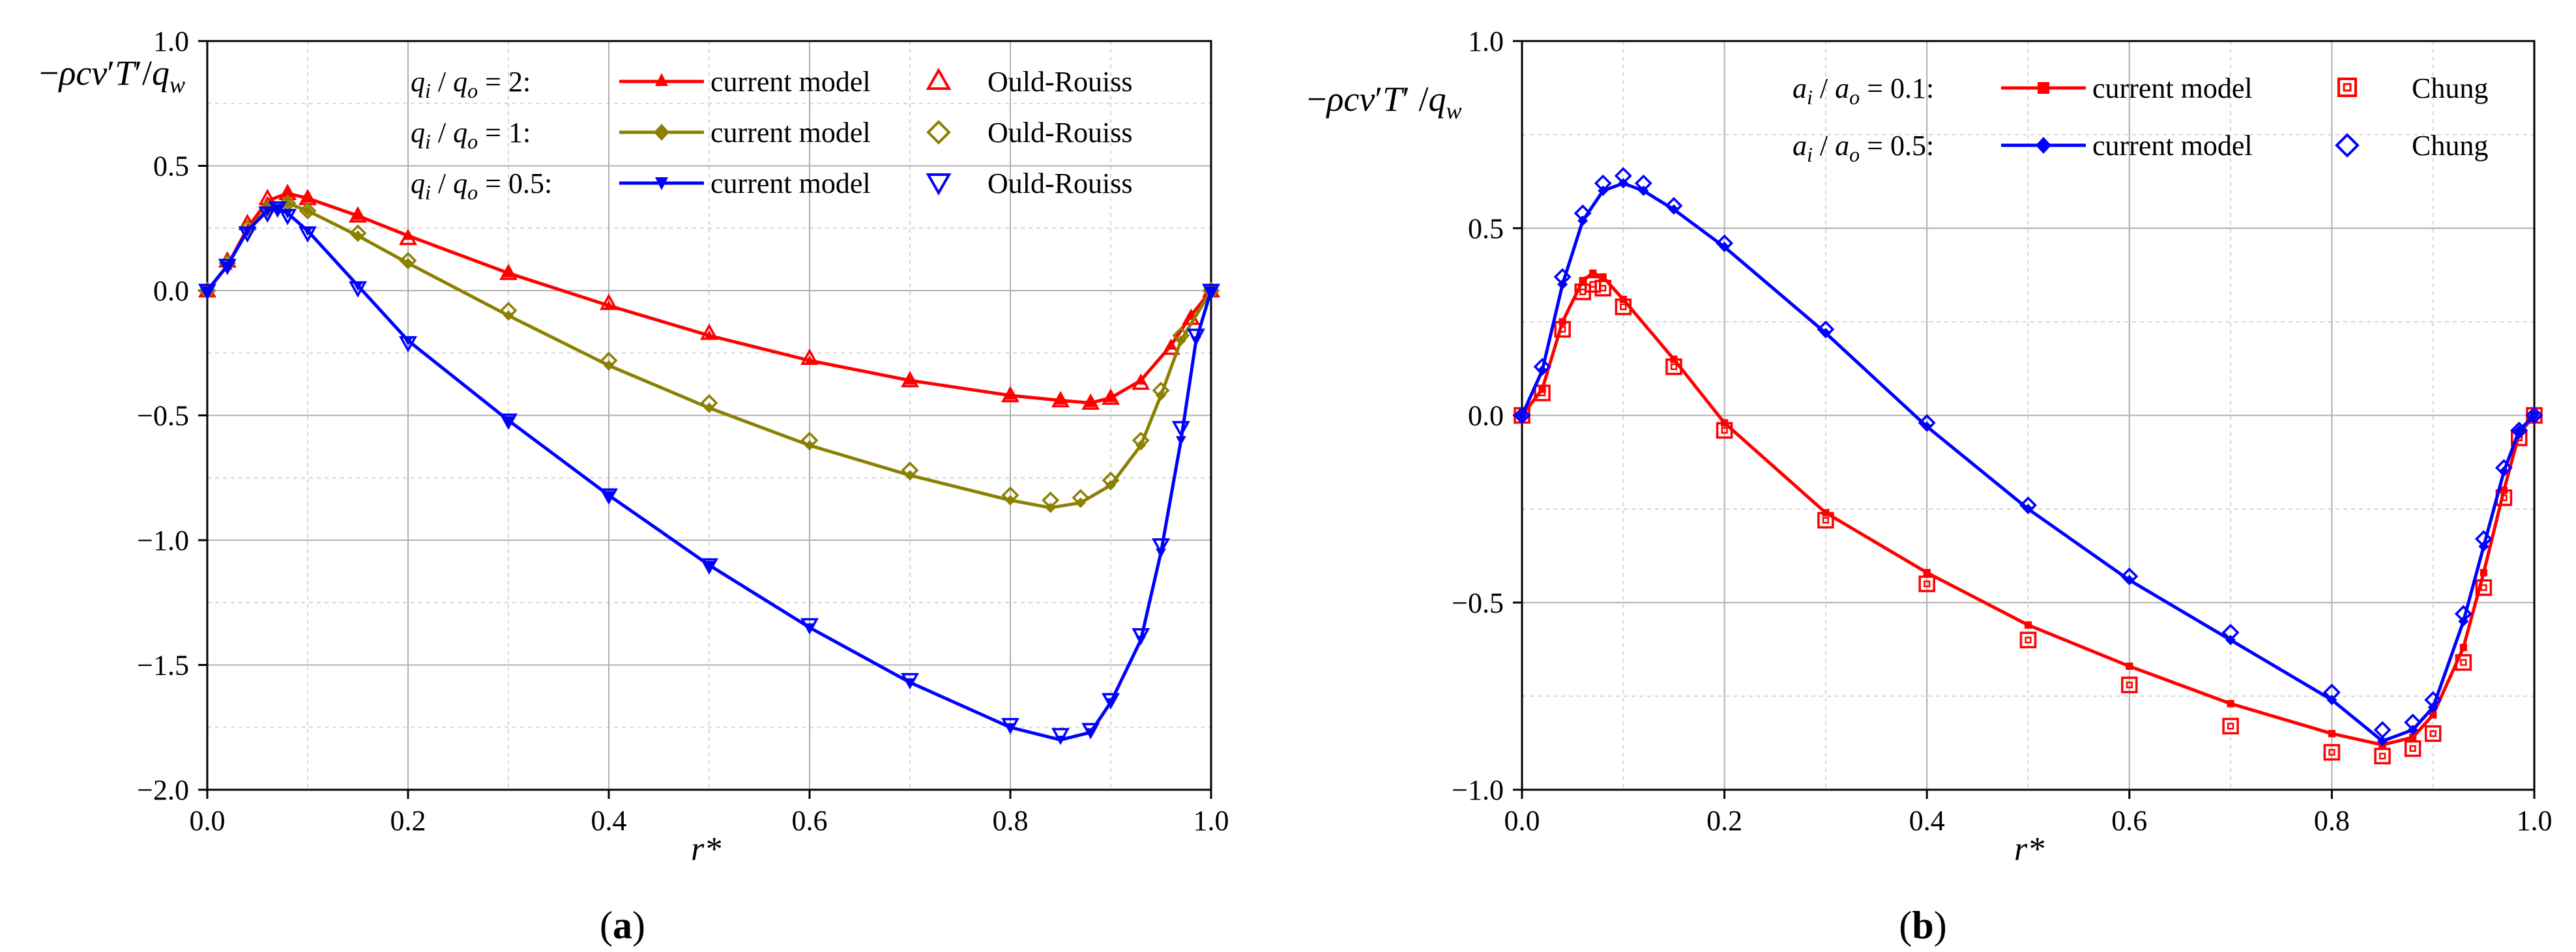 The height and width of the screenshot is (952, 2576). I want to click on x-tick-label-a: 0.8, so click(1011, 821).